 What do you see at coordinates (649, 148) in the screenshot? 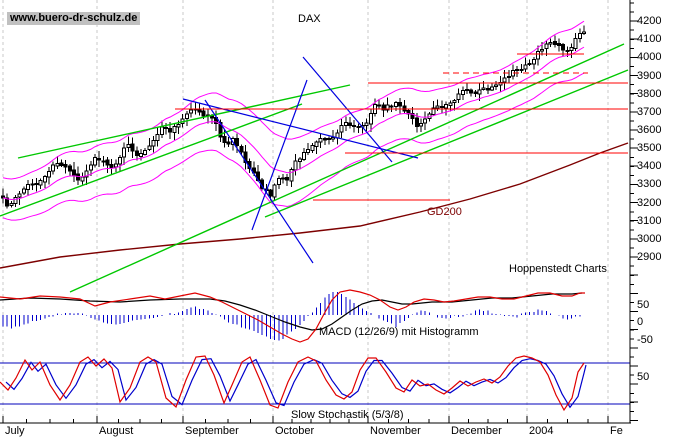
I see `value-axis-tick-label: 3500` at bounding box center [649, 148].